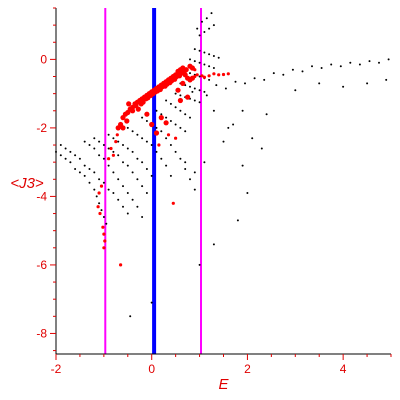 This screenshot has width=400, height=400. I want to click on y-tick-label: -2, so click(41, 128).